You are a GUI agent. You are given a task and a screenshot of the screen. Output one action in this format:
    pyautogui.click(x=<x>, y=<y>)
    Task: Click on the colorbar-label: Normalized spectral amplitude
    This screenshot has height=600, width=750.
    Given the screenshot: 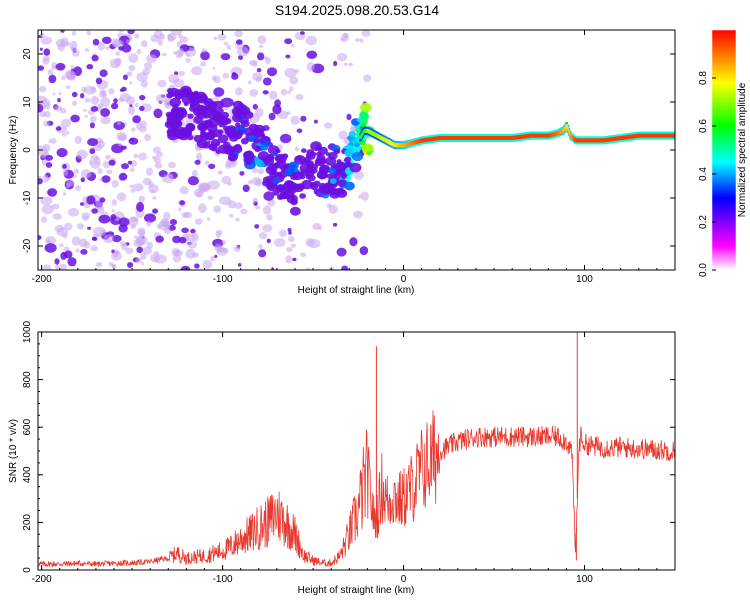 What is the action you would take?
    pyautogui.click(x=742, y=149)
    